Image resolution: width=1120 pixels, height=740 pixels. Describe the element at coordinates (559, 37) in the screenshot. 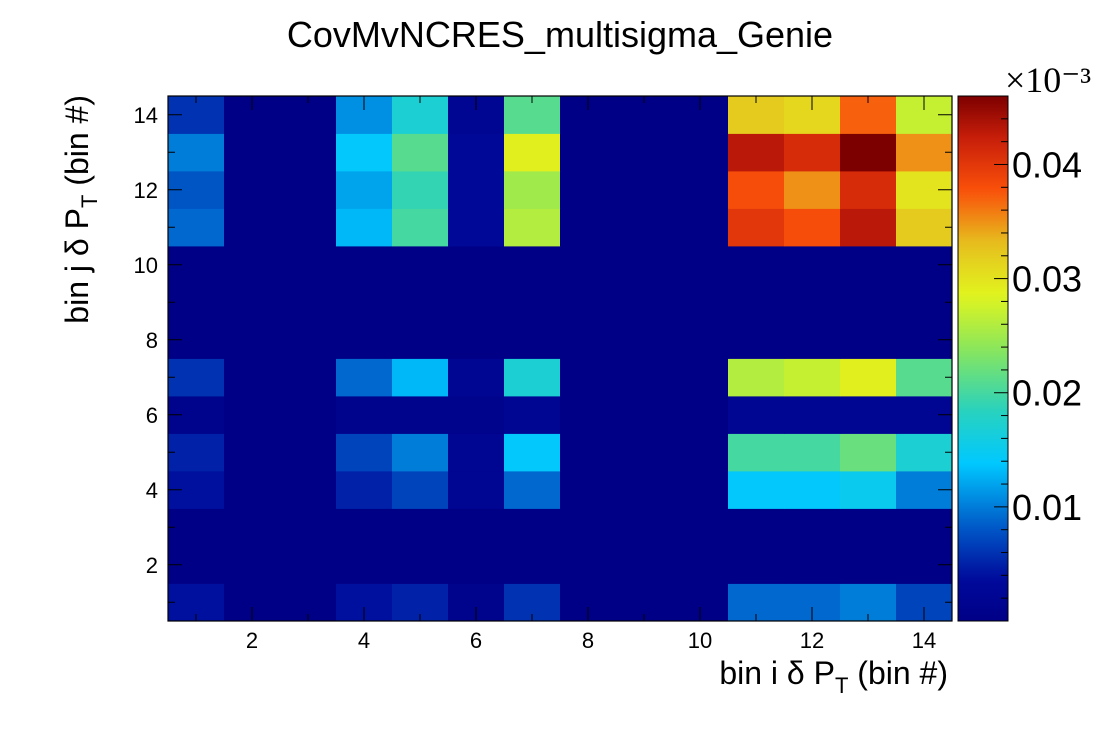

I see `title-box` at that location.